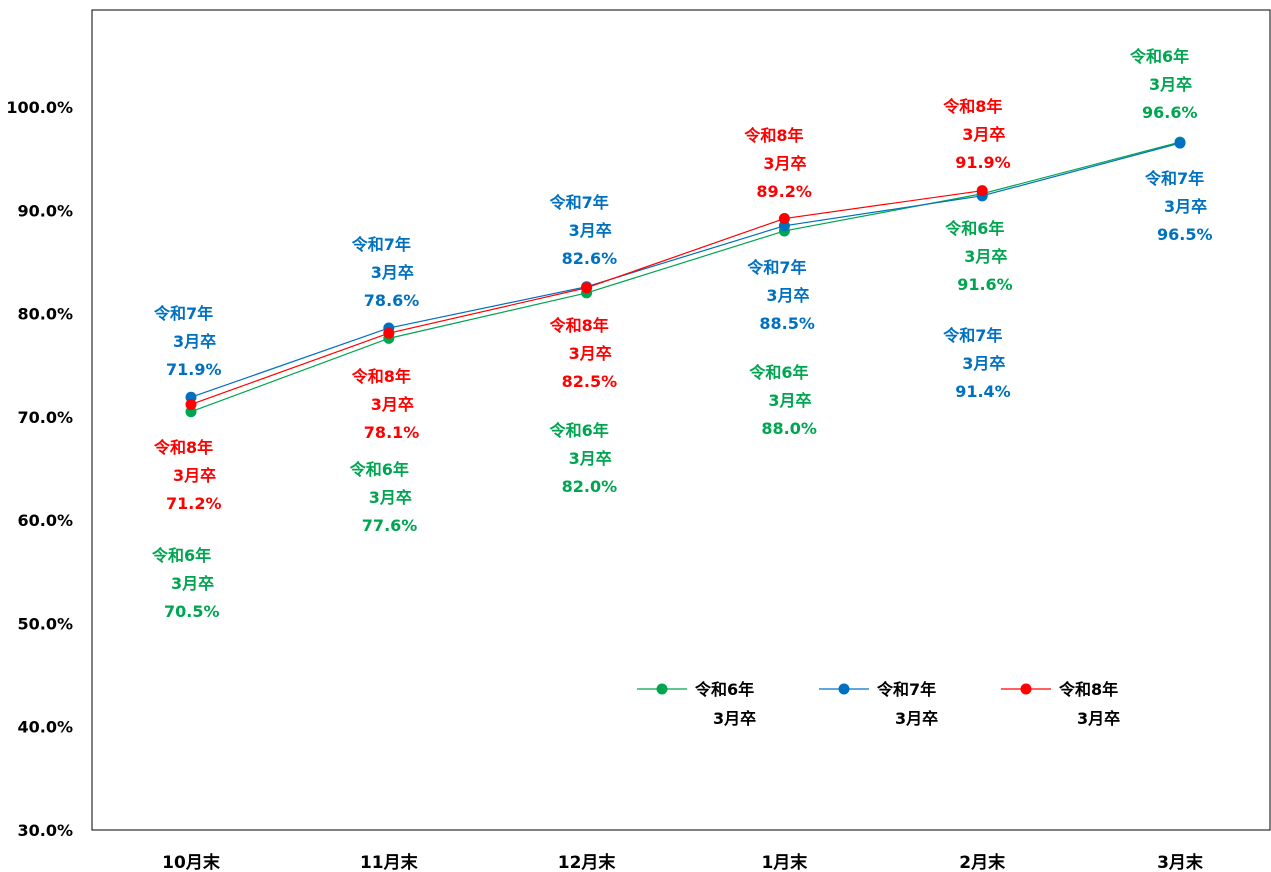 The width and height of the screenshot is (1271, 872). I want to click on data-label: 令和6年 3月卒 77.6%, so click(383, 497).